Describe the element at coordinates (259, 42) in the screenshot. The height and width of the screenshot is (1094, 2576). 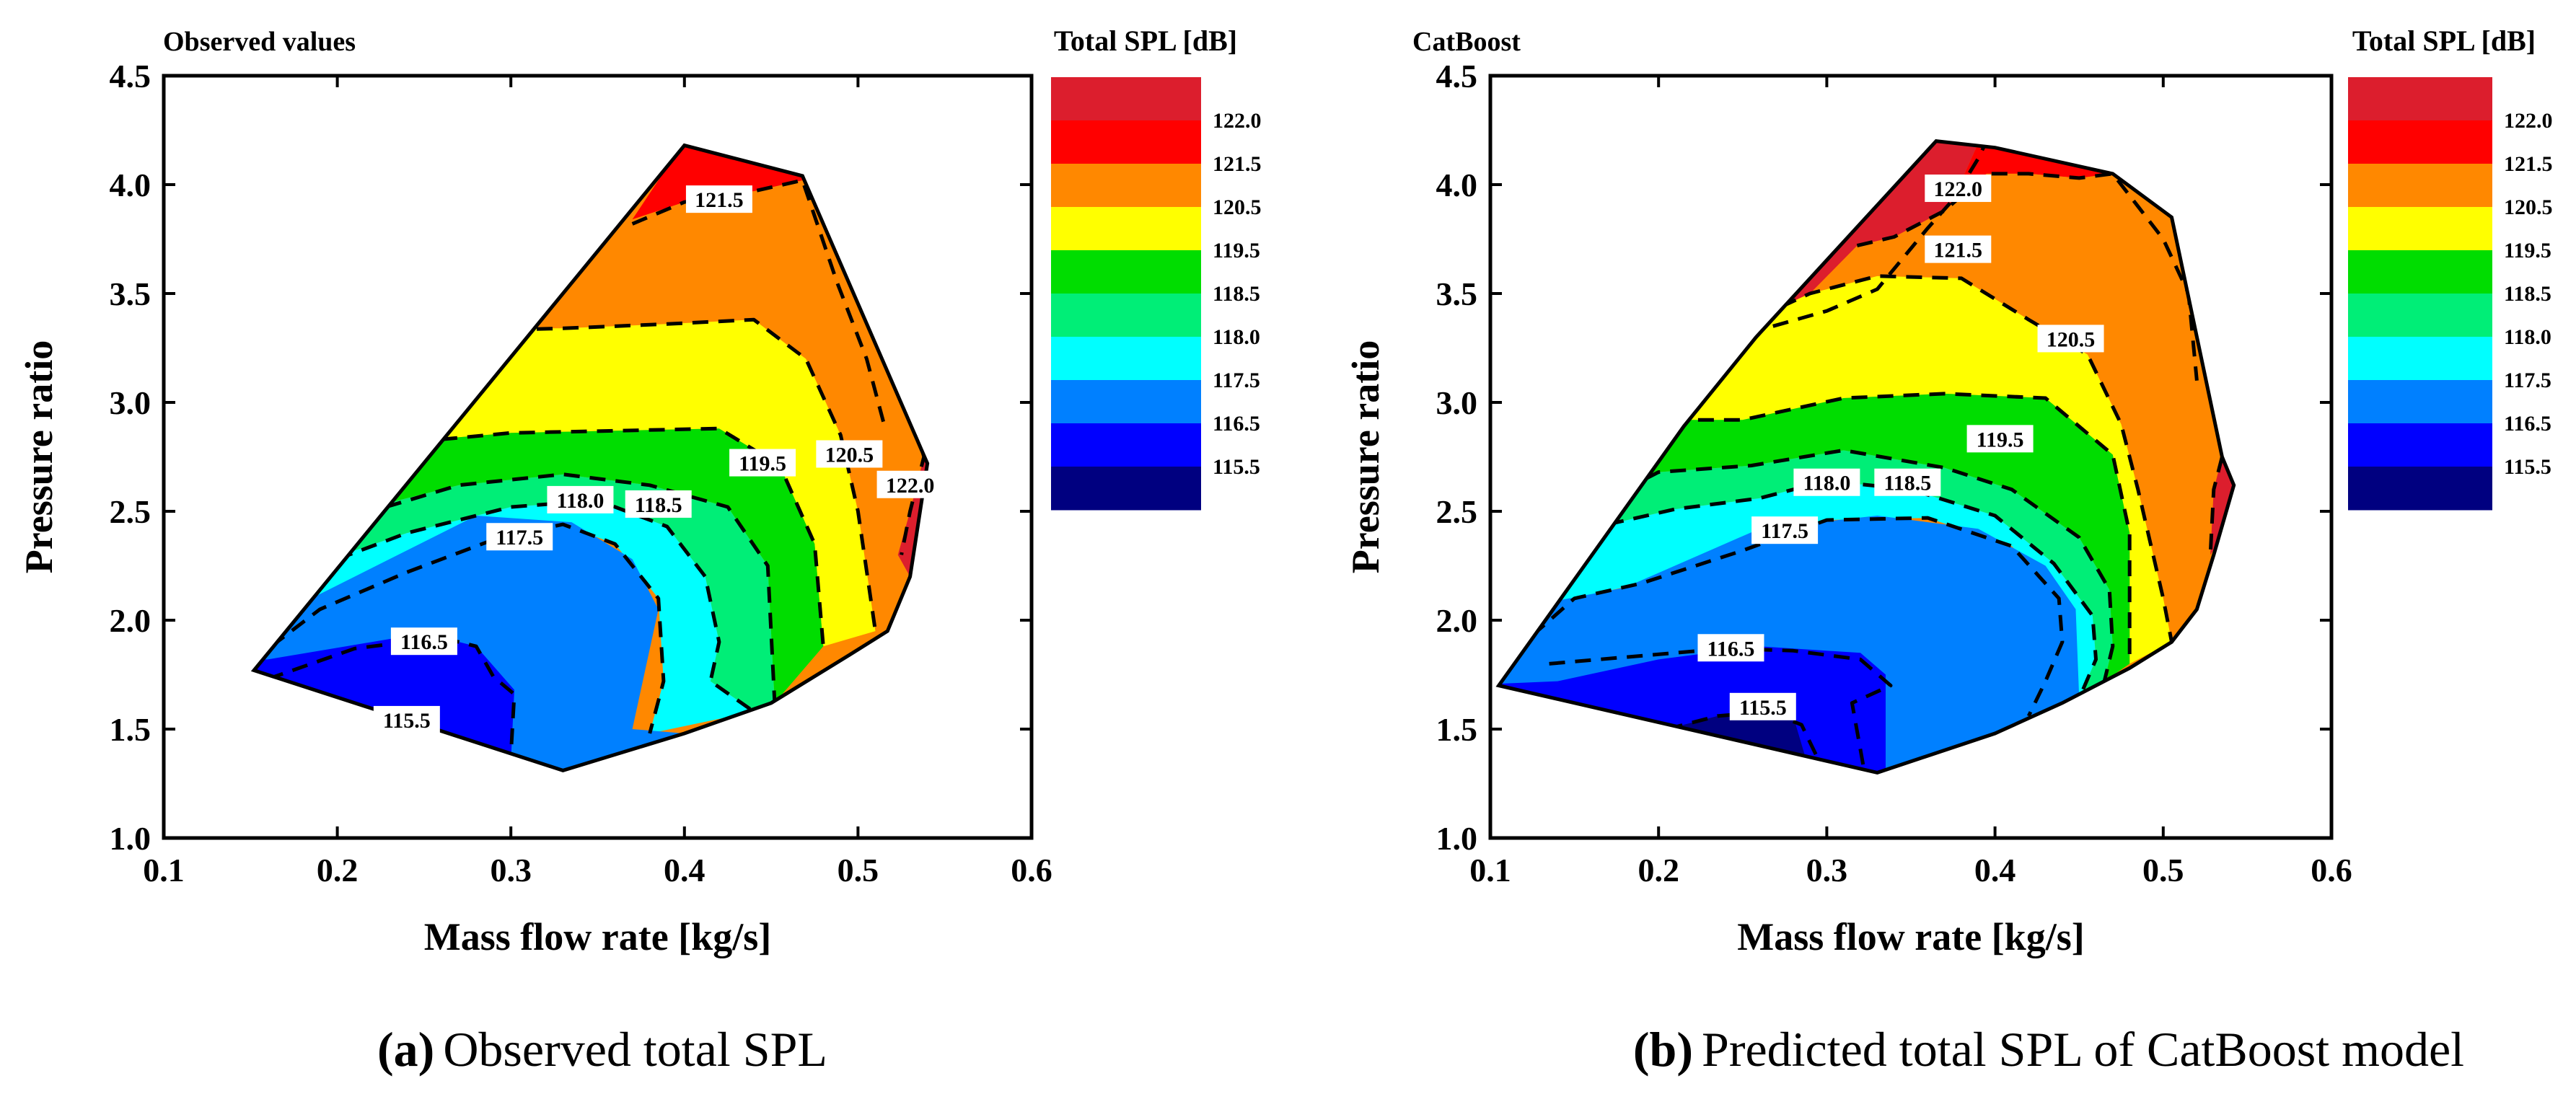
I see `panel-title-a: Observed values` at that location.